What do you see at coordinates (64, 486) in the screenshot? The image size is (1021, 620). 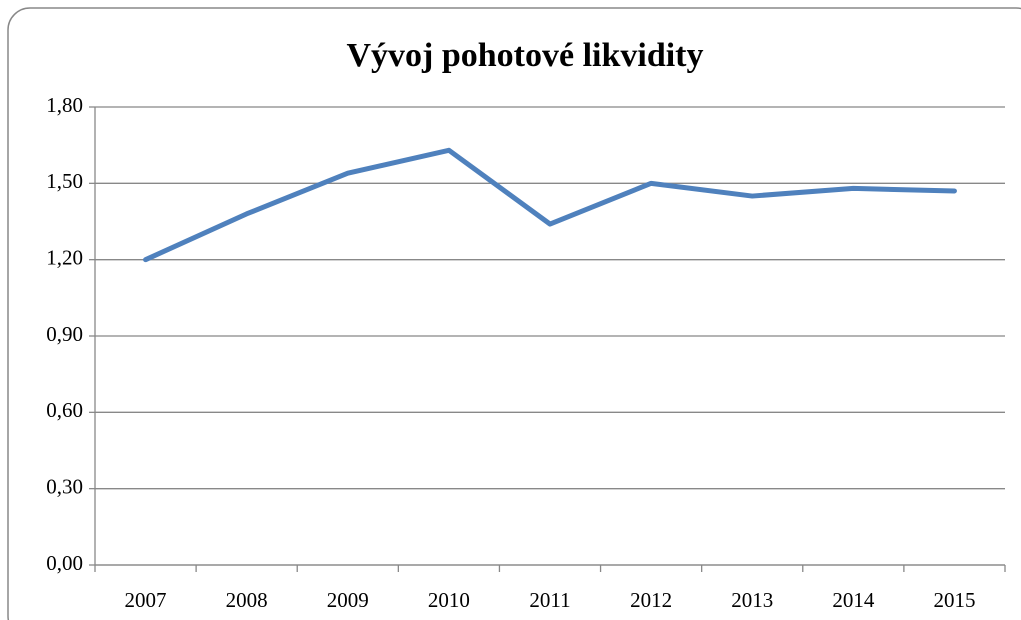 I see `y-tick-label: 0,30` at bounding box center [64, 486].